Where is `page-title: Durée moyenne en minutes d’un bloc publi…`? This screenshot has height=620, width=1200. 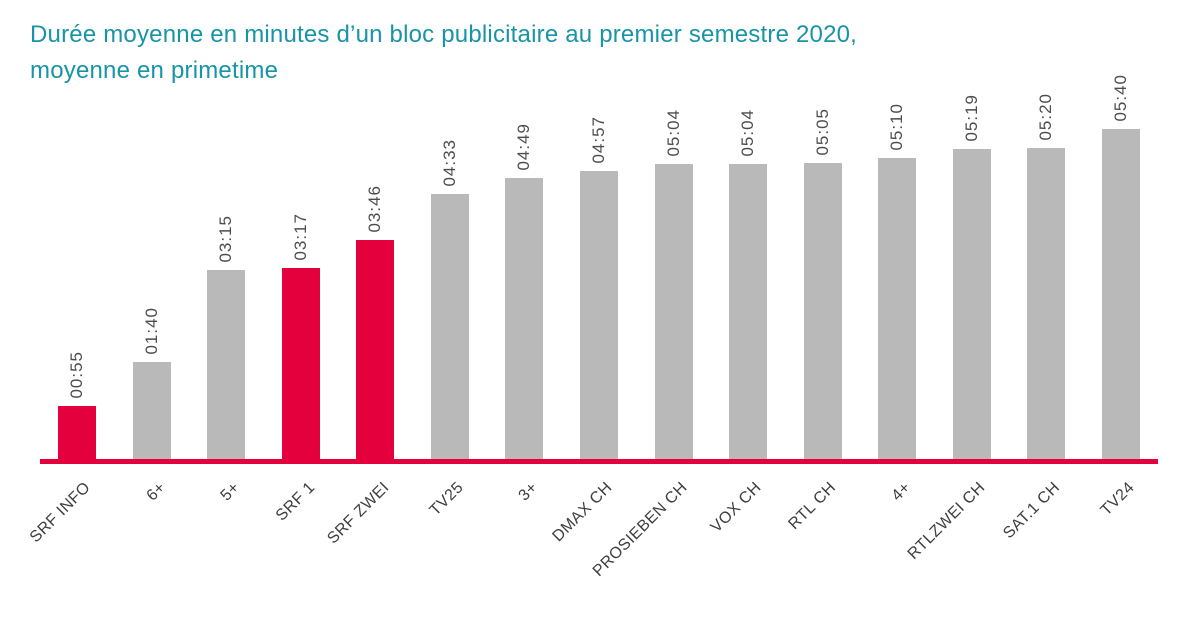
page-title: Durée moyenne en minutes d’un bloc publi… is located at coordinates (443, 53).